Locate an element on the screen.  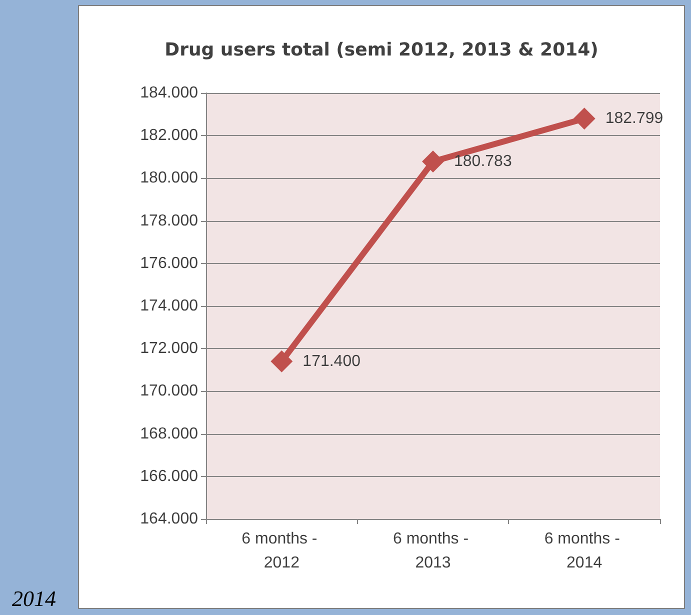
data-label: 182.799 is located at coordinates (634, 119).